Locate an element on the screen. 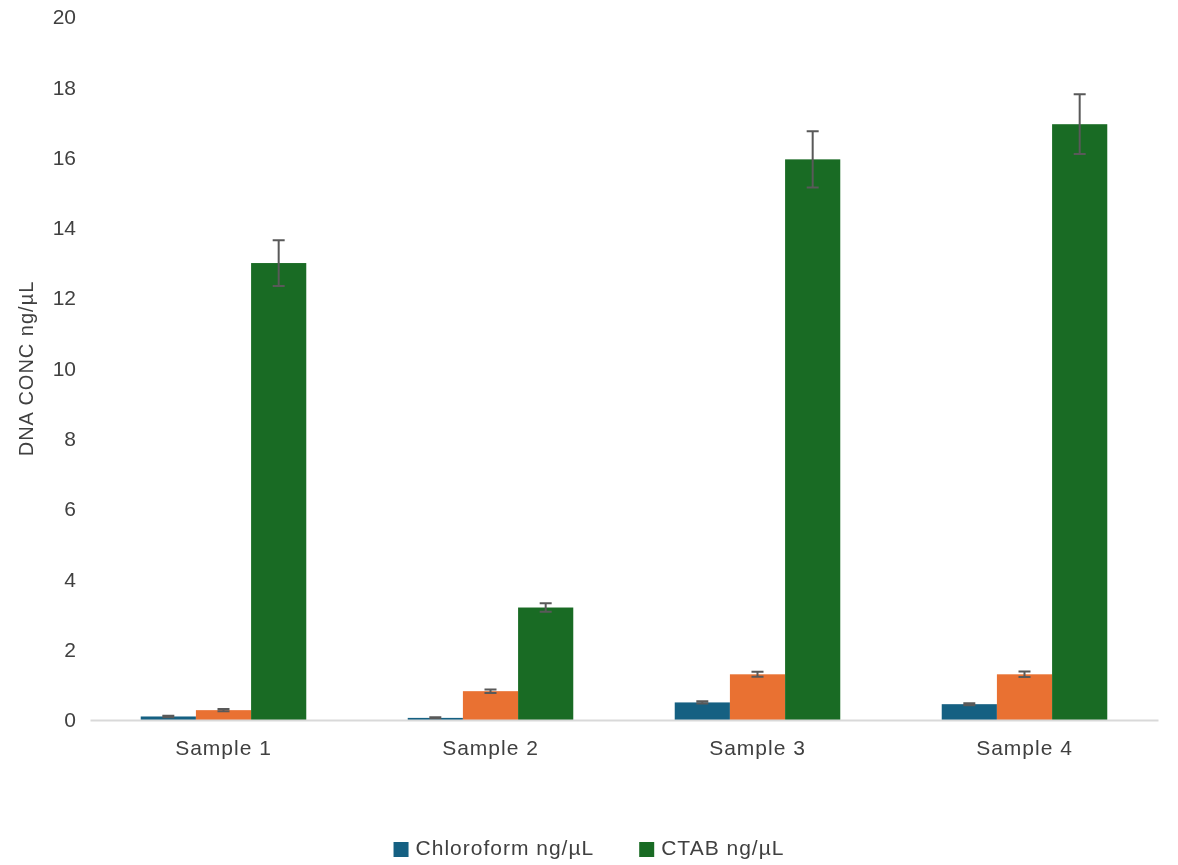  y-tick-label: 6 is located at coordinates (70, 509).